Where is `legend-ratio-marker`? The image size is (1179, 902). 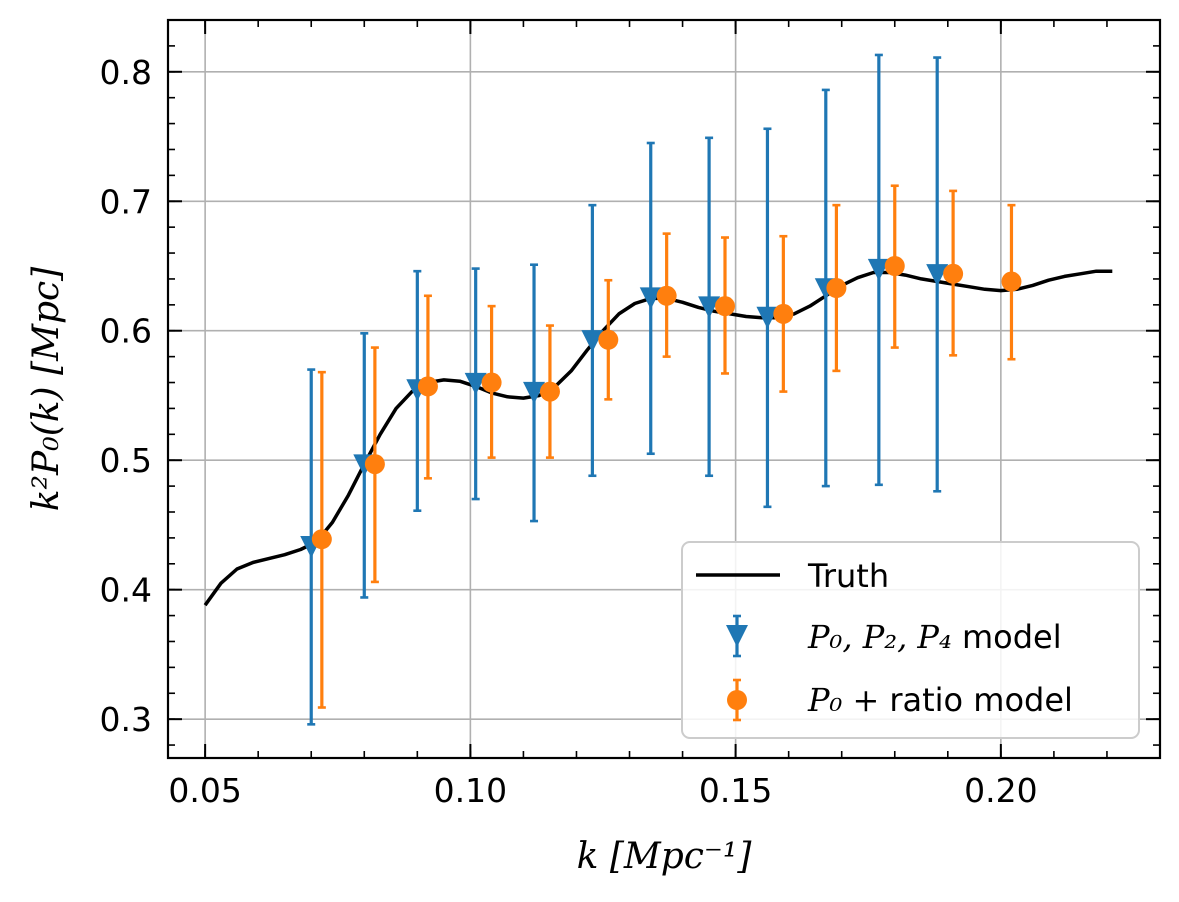
legend-ratio-marker is located at coordinates (737, 700).